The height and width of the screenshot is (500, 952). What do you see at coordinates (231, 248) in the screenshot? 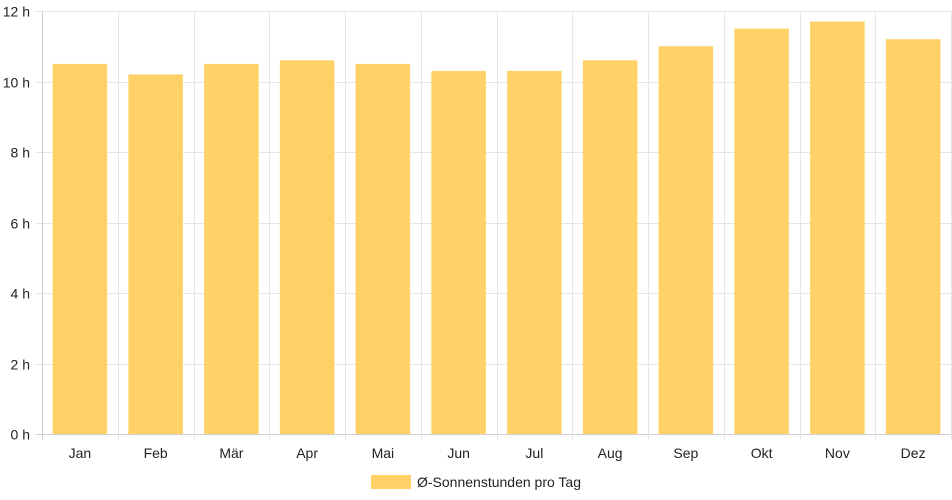
I see `bar-mär` at bounding box center [231, 248].